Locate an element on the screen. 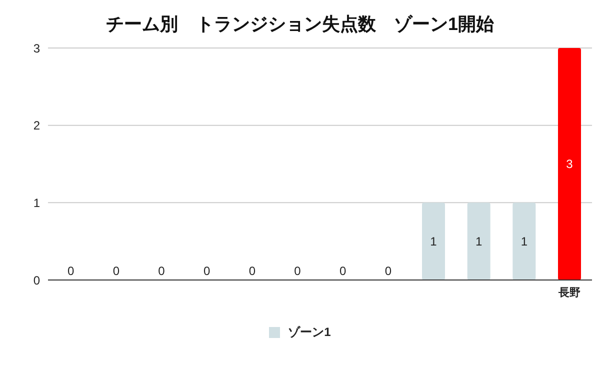 The height and width of the screenshot is (371, 600). y-tick-label: 0 is located at coordinates (36, 280).